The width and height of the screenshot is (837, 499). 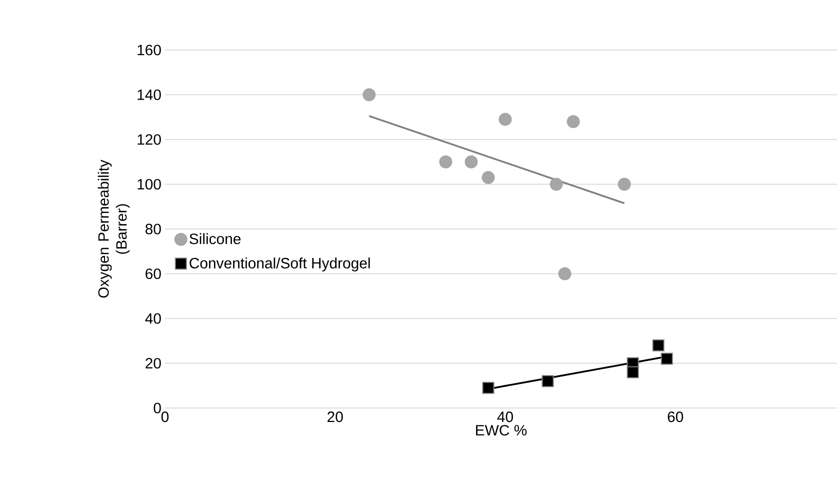 I want to click on x-axis-title: EWC %, so click(x=501, y=430).